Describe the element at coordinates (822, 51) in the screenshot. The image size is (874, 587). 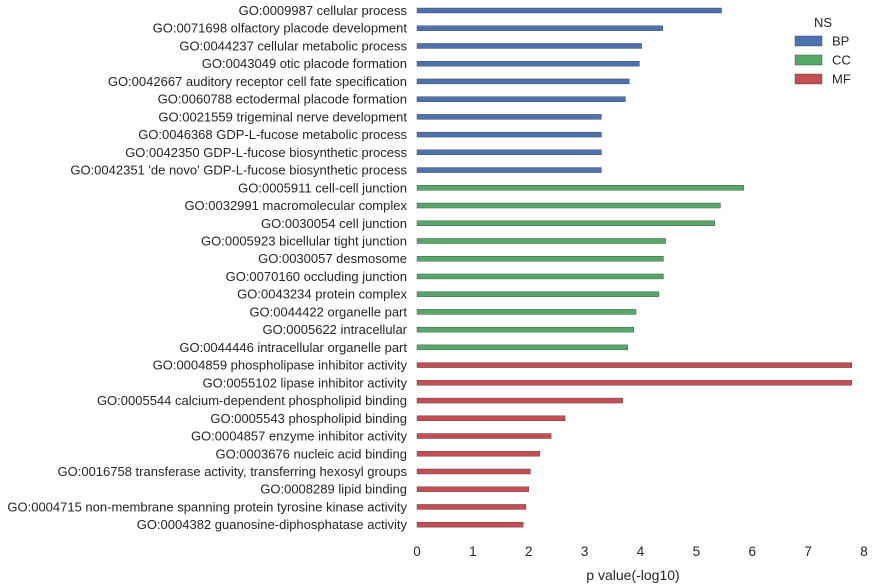
I see `legend: NS BP CC MF` at that location.